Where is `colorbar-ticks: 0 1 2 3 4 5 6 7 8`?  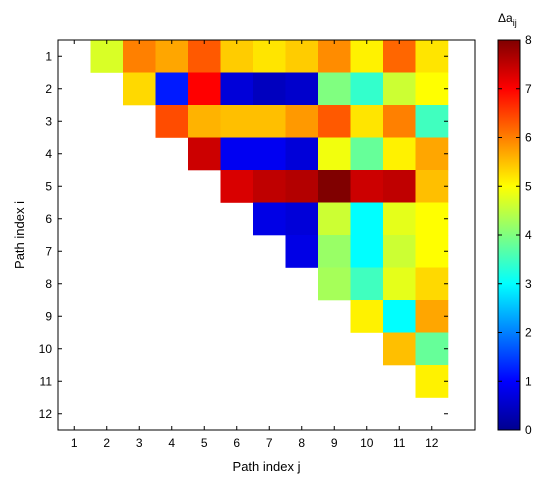 colorbar-ticks: 0 1 2 3 4 5 6 7 8 is located at coordinates (515, 235).